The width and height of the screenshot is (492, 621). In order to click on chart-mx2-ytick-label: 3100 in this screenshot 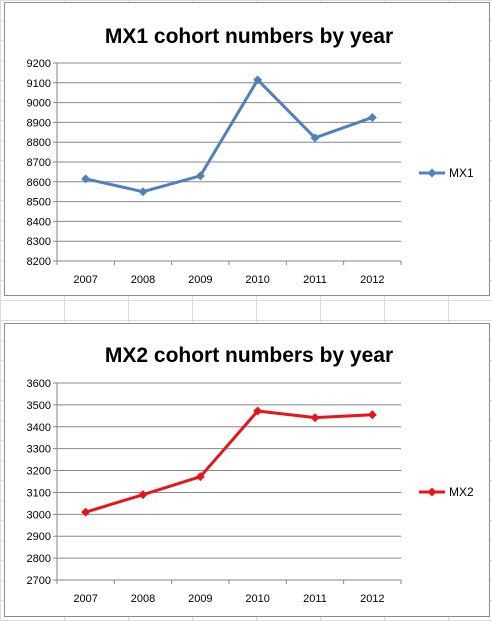, I will do `click(39, 493)`.